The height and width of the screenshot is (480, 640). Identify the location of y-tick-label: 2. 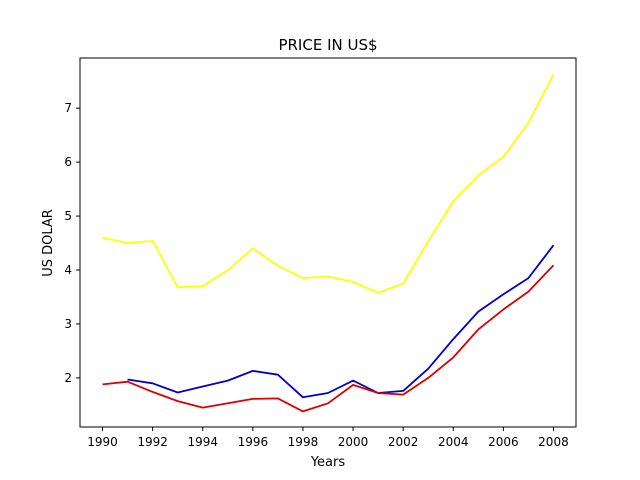
(68, 378).